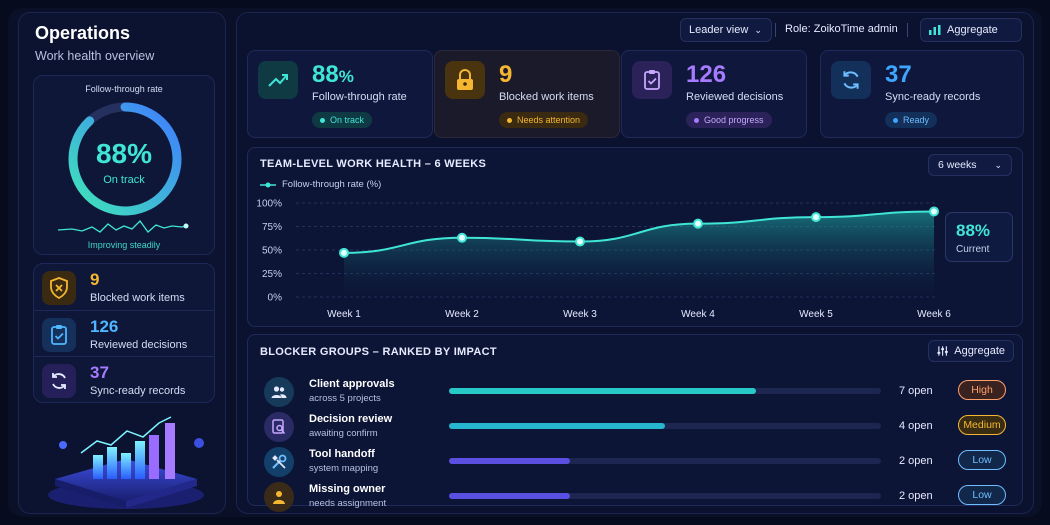 The height and width of the screenshot is (525, 1050). Describe the element at coordinates (342, 454) in the screenshot. I see `blocker-name: Tool handoff` at that location.